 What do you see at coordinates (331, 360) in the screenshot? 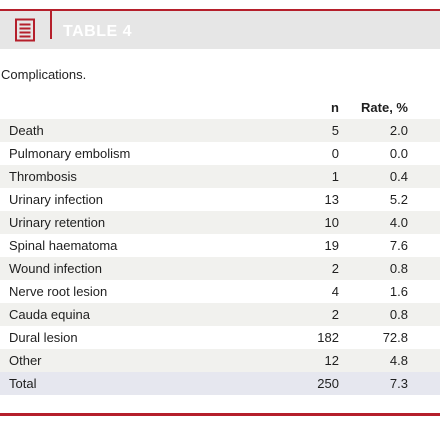
I see `cell-n: 12` at bounding box center [331, 360].